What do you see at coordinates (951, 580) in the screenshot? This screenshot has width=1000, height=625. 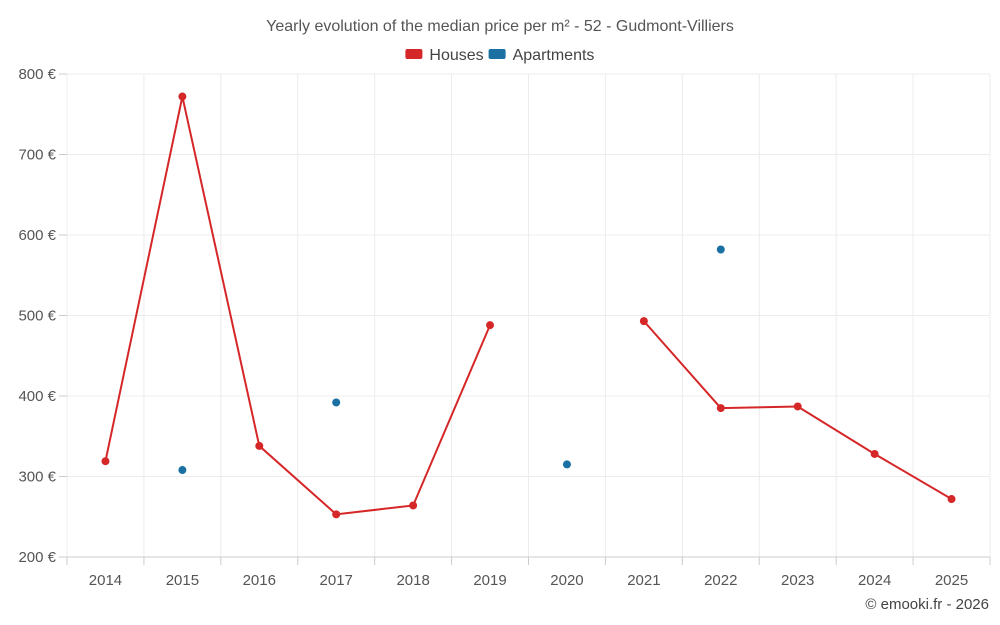 I see `x-tick-label: 2025` at bounding box center [951, 580].